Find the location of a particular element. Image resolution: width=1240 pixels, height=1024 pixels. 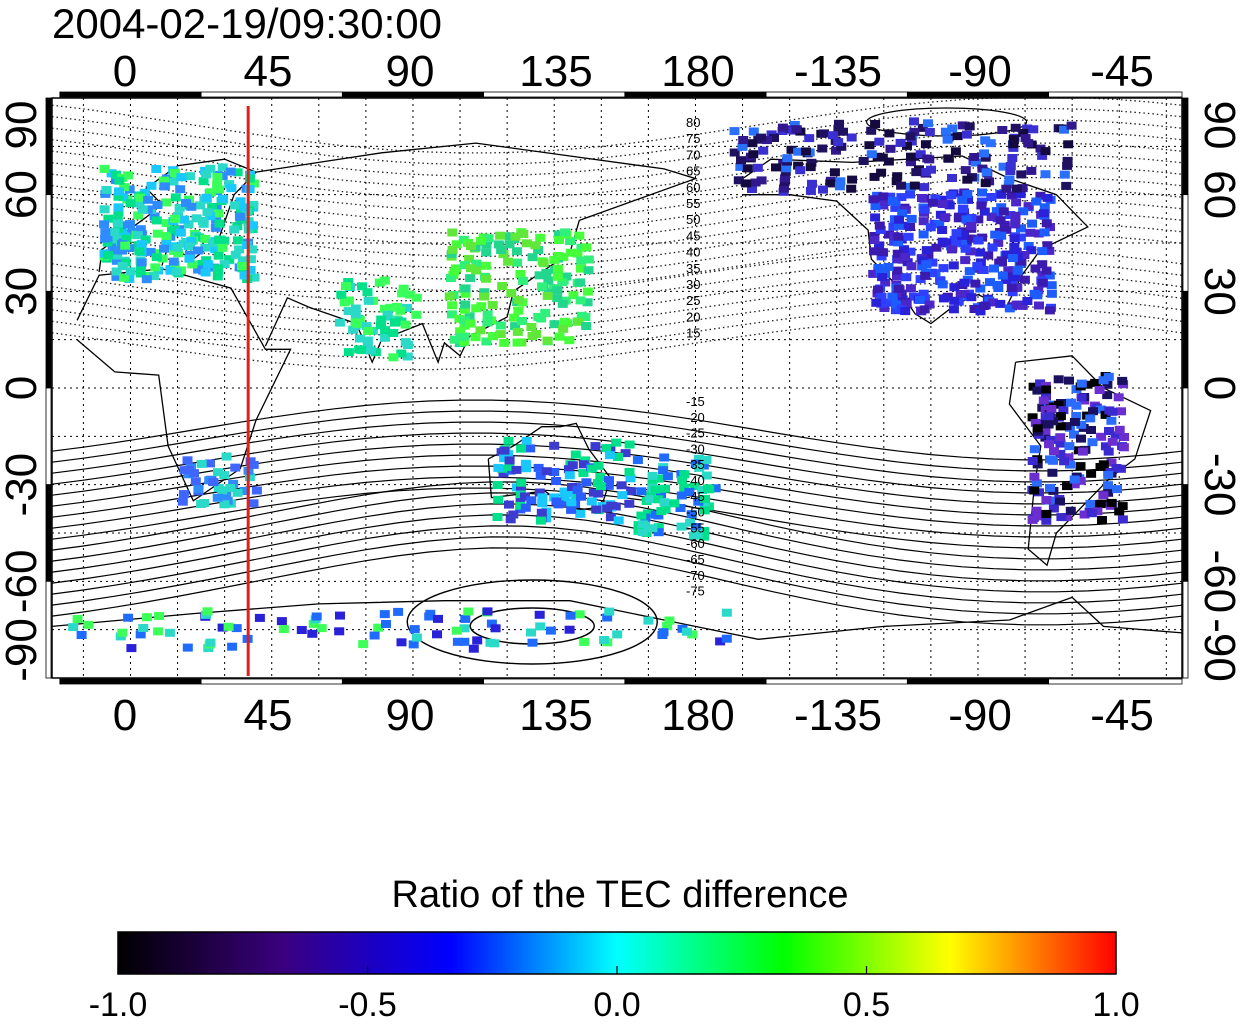

colorbar-title: Ratio of the TEC difference is located at coordinates (620, 895).